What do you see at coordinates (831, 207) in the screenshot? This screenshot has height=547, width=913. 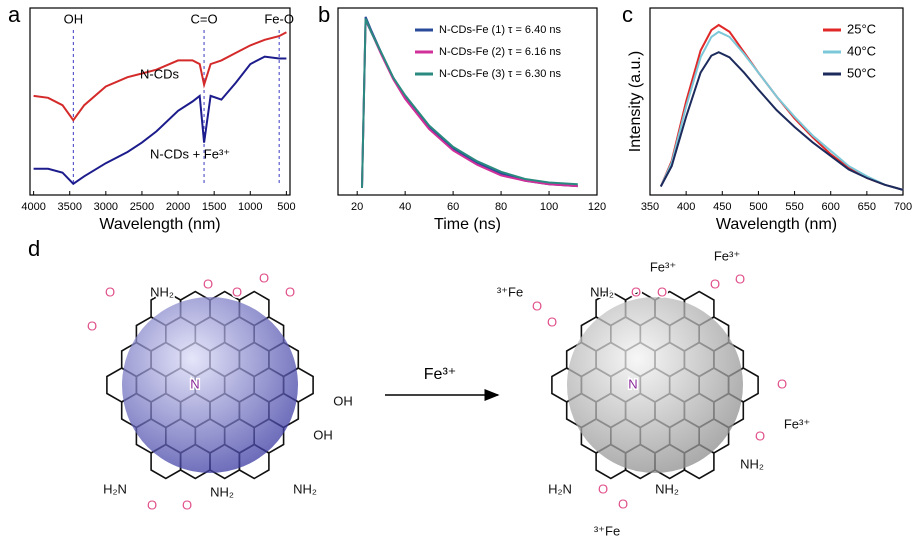 I see `x-tick-label: 600` at bounding box center [831, 207].